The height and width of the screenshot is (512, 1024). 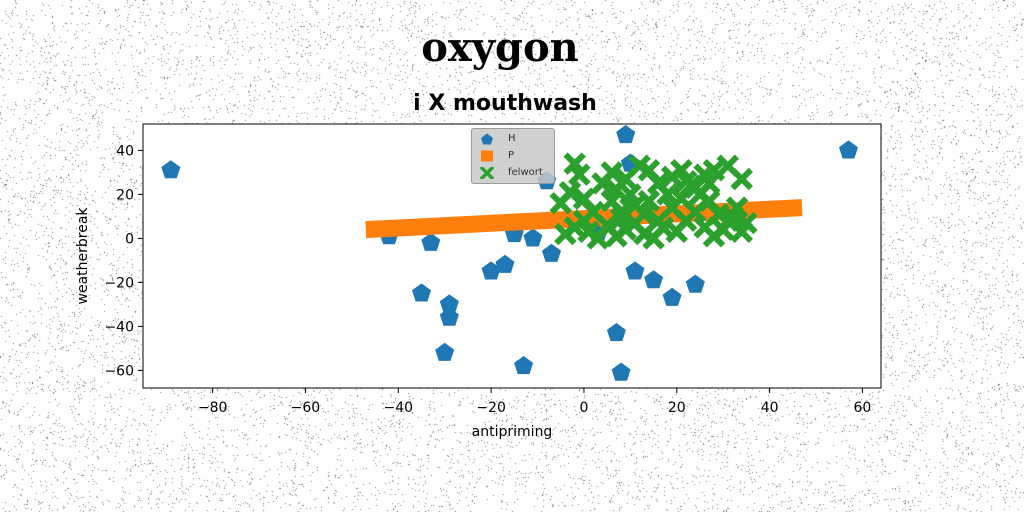 What do you see at coordinates (487, 156) in the screenshot?
I see `square-marker-icon` at bounding box center [487, 156].